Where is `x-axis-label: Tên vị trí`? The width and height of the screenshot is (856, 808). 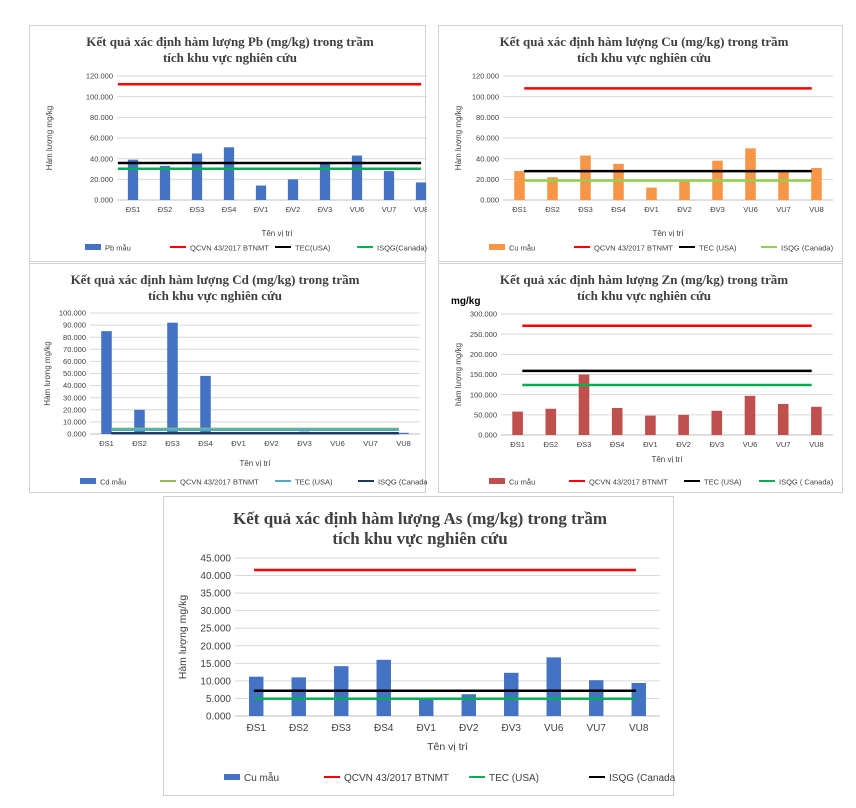 x-axis-label: Tên vị trí is located at coordinates (667, 459).